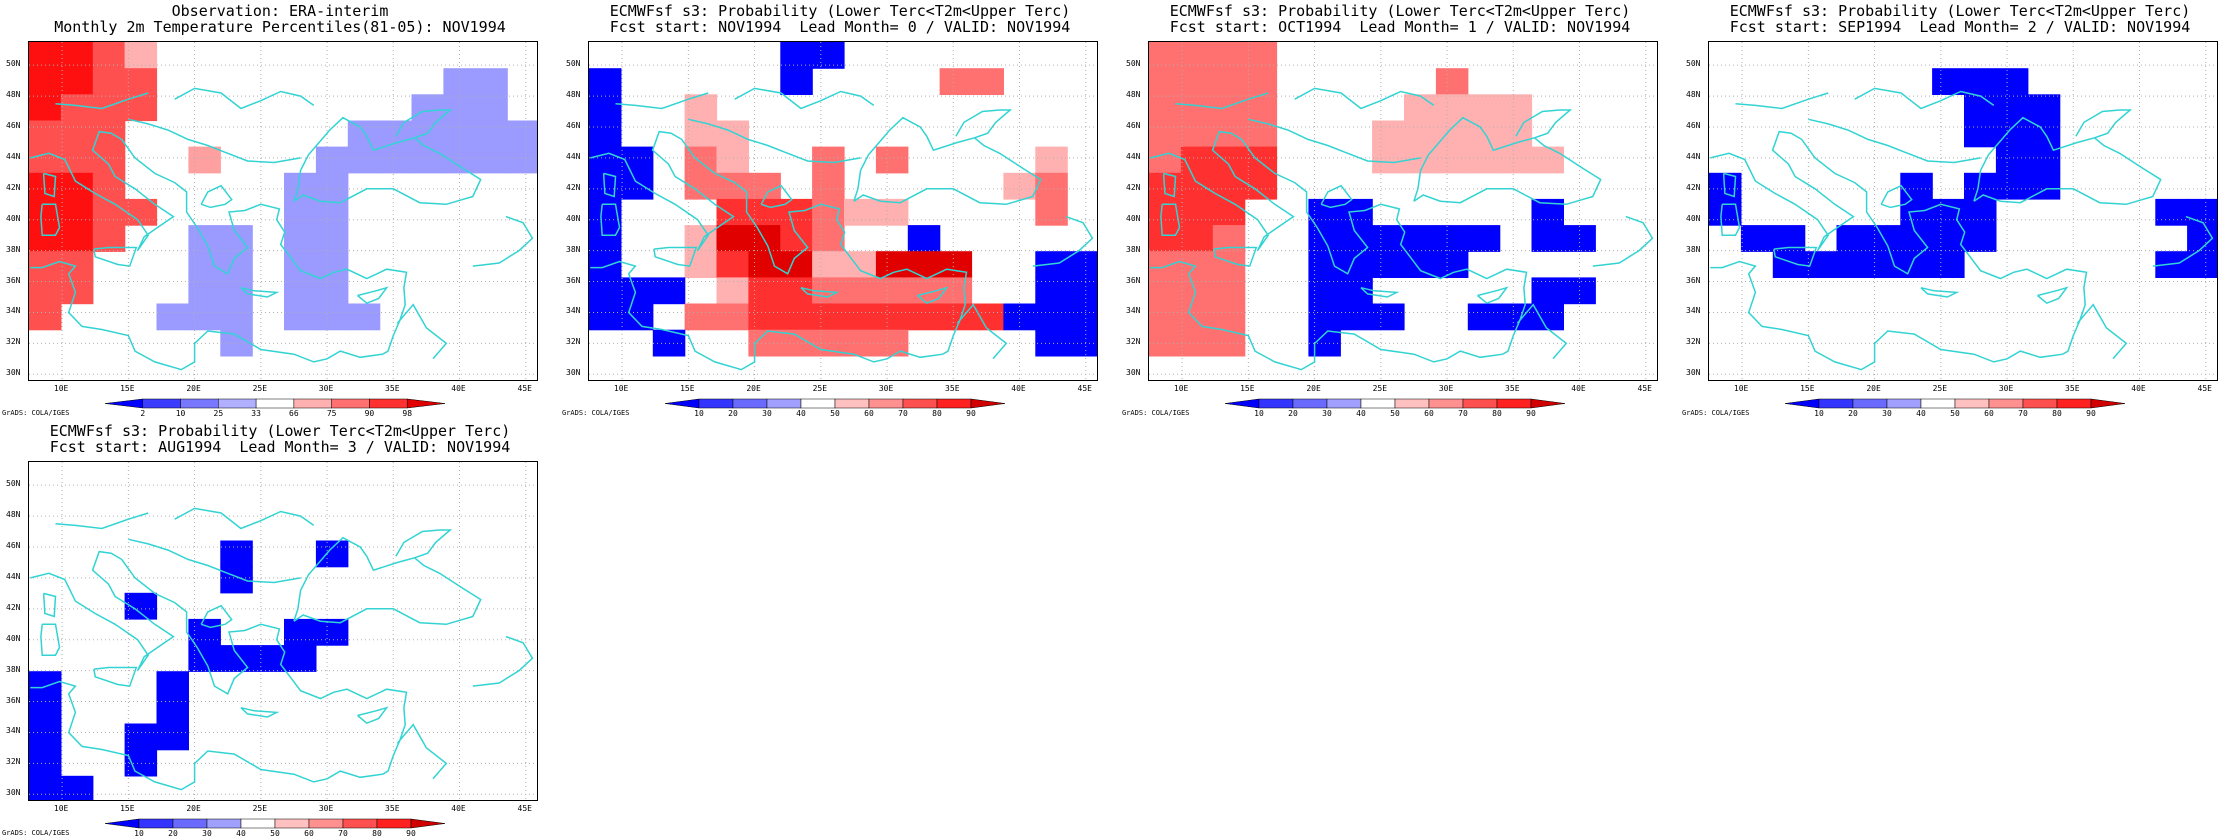 The image size is (2240, 840). I want to click on colorbar-label: 2, so click(143, 413).